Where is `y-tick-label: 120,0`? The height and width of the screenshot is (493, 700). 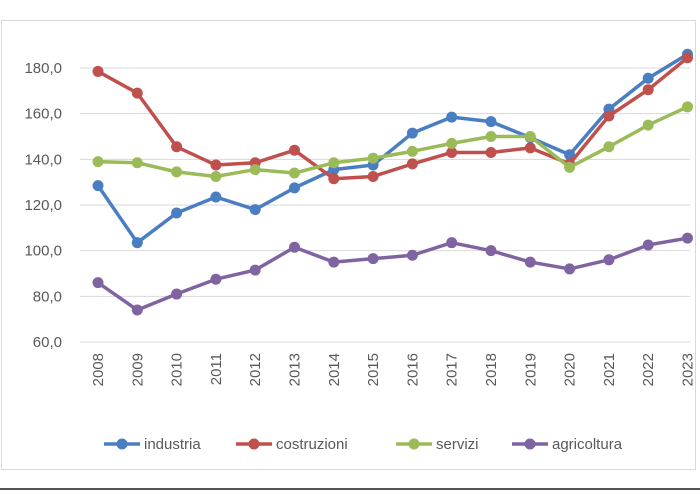 y-tick-label: 120,0 is located at coordinates (43, 205).